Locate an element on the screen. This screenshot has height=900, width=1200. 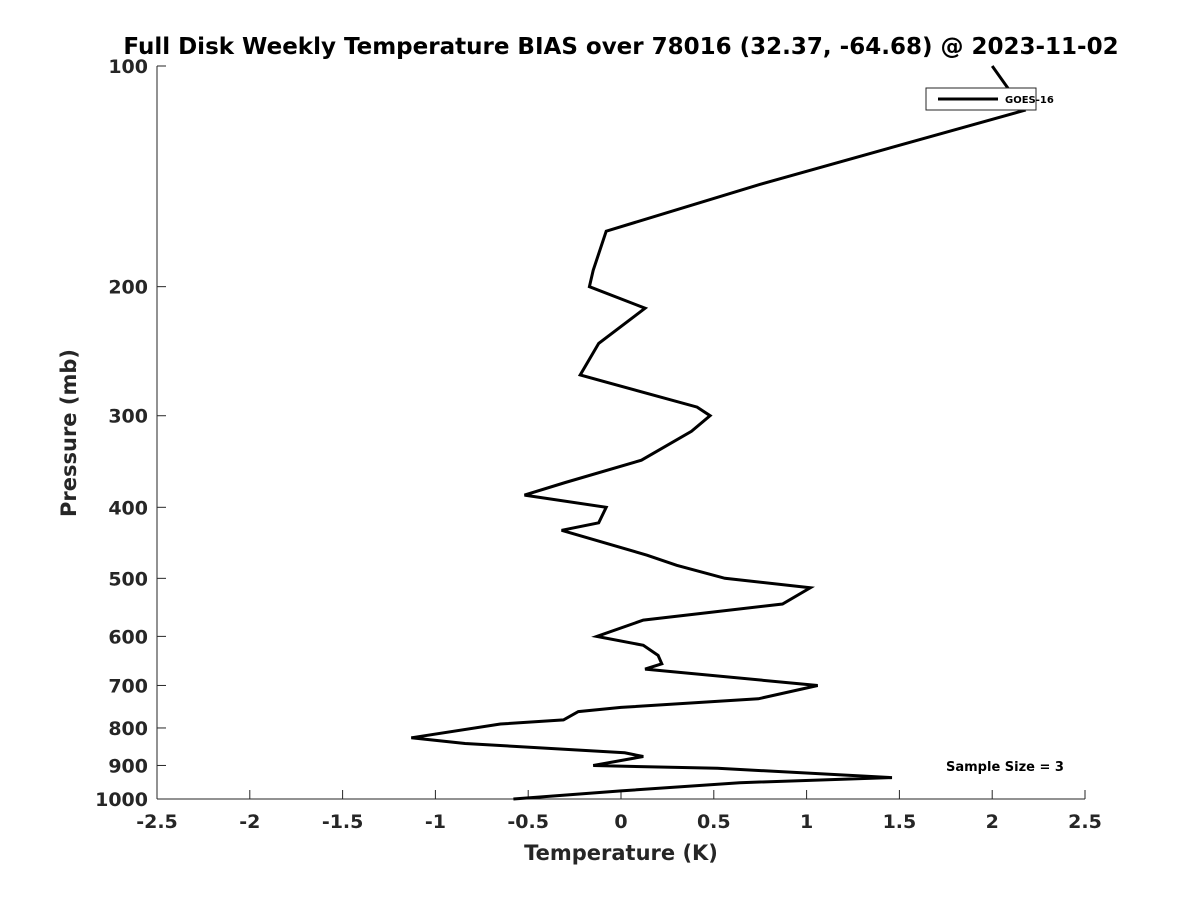
x-tick-label: -1 is located at coordinates (435, 822).